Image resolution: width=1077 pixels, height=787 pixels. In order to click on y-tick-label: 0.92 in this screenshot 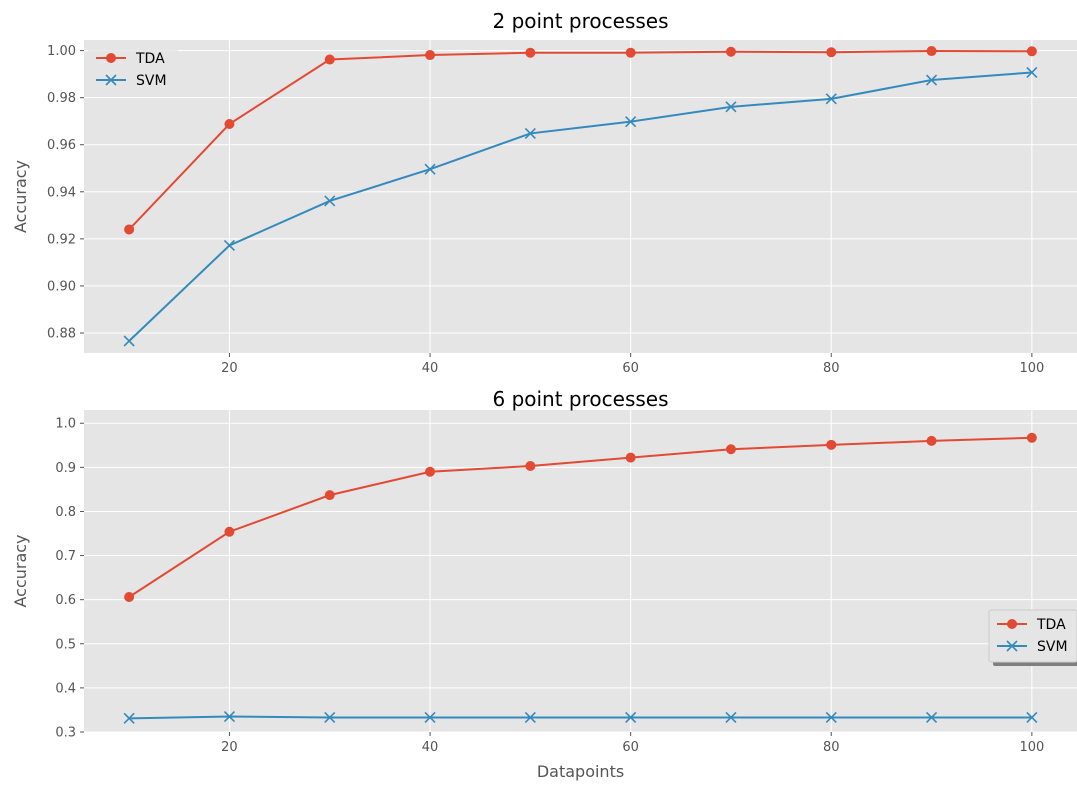, I will do `click(61, 239)`.